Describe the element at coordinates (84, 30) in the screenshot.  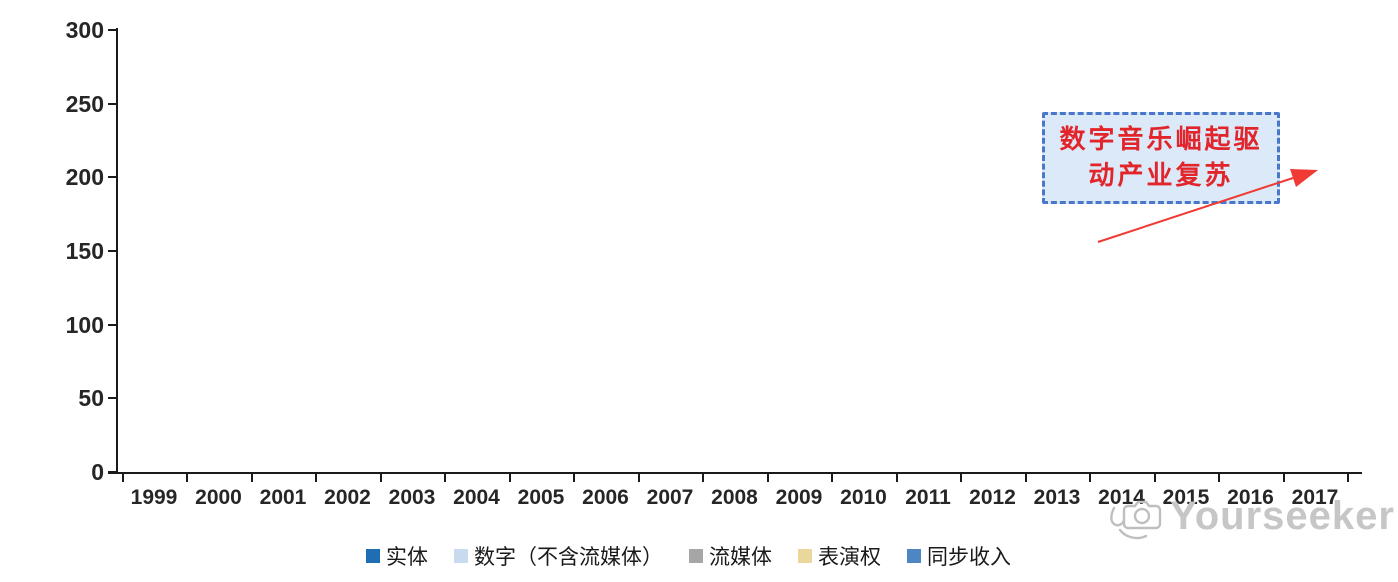
I see `y-axis-label: 300` at that location.